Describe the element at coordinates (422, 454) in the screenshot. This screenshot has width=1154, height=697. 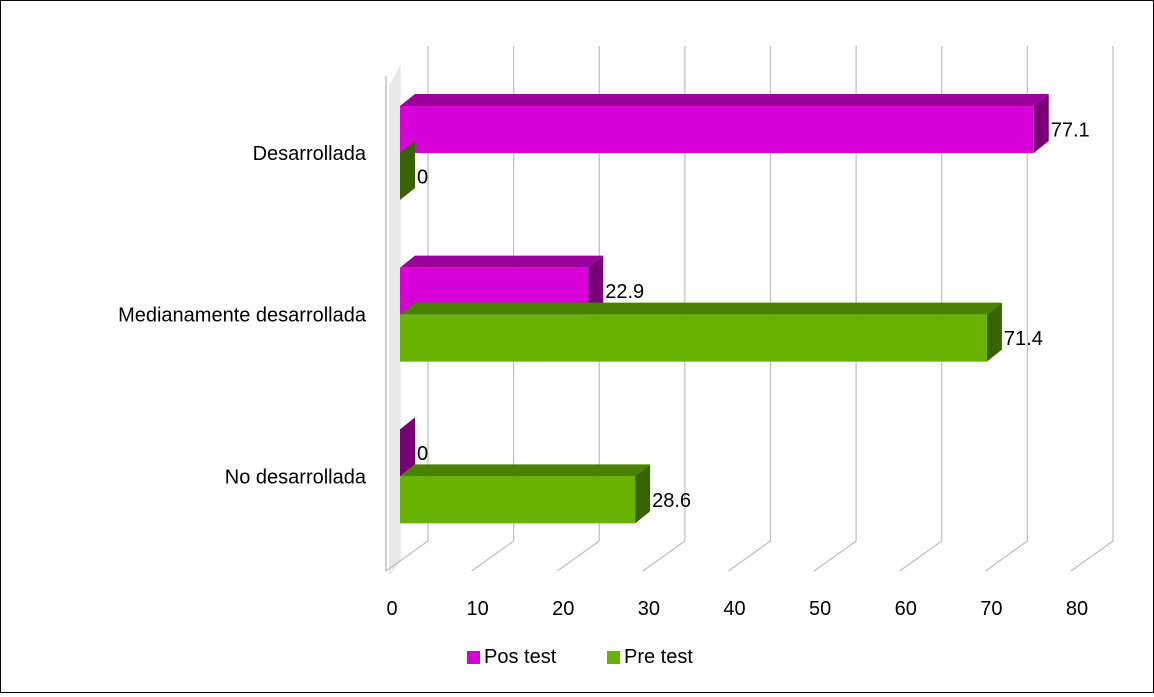
I see `data-label-pos-test-3: 0` at that location.